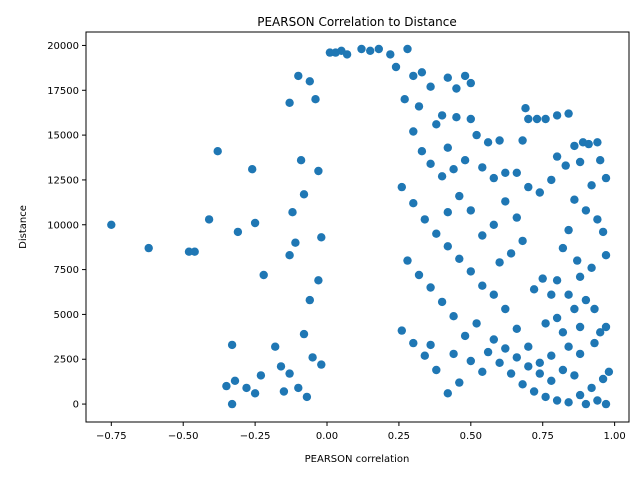  What do you see at coordinates (63, 91) in the screenshot?
I see `y-tick-label: 17500` at bounding box center [63, 91].